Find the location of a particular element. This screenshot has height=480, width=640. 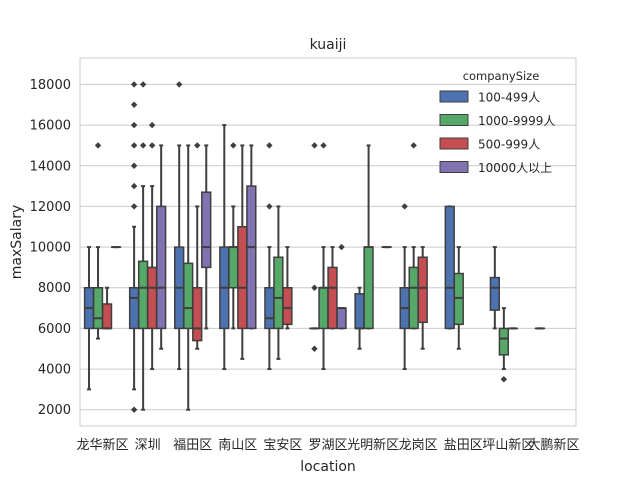

legend-item-1: 1000-9999人 is located at coordinates (497, 121).